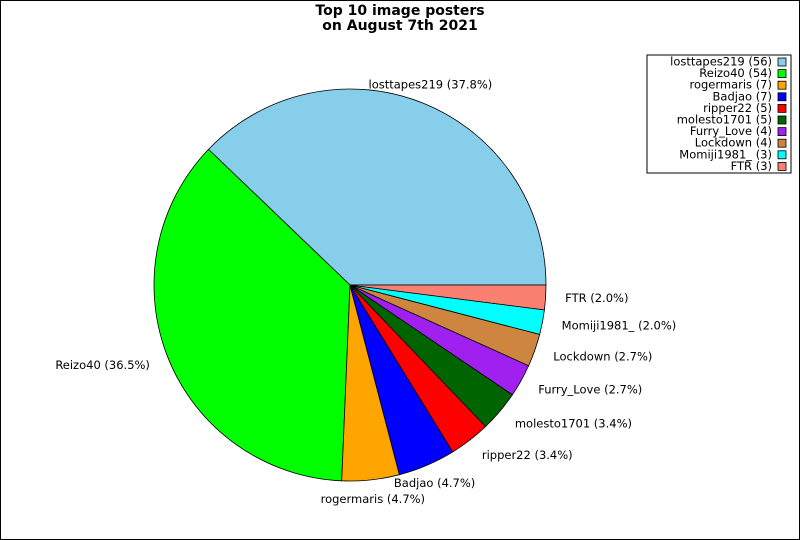 This screenshot has width=800, height=540. Describe the element at coordinates (619, 325) in the screenshot. I see `slice-label: Momiji1981_ (2.0%)` at that location.